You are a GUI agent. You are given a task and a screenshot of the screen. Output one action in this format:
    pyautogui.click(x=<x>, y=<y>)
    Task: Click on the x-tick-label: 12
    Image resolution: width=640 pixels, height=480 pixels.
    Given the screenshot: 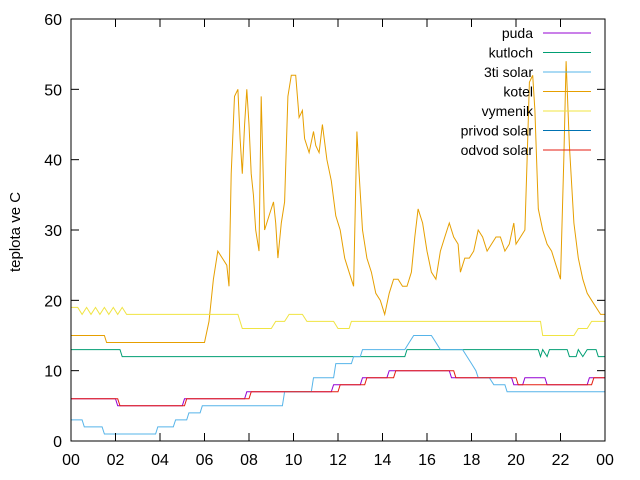 What is the action you would take?
    pyautogui.click(x=338, y=460)
    